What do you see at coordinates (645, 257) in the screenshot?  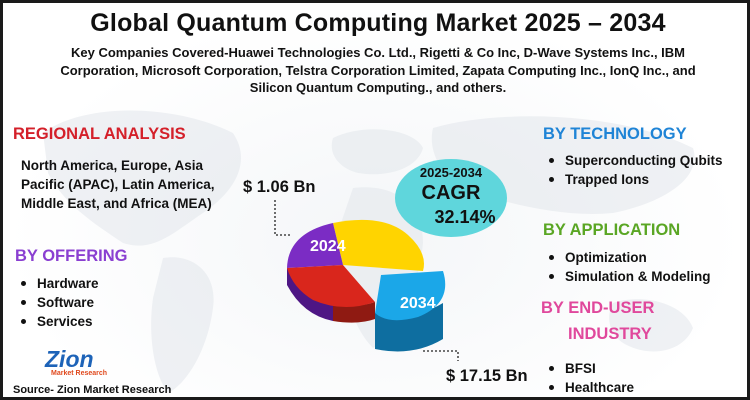 I see `list-item: Optimization` at bounding box center [645, 257].